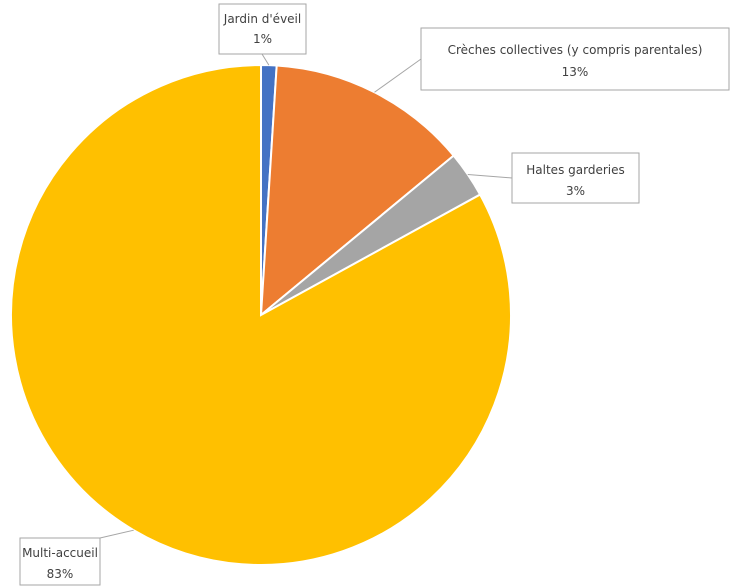 The width and height of the screenshot is (731, 586). What do you see at coordinates (575, 191) in the screenshot?
I see `callout-percent-haltes-garderies: 3%` at bounding box center [575, 191].